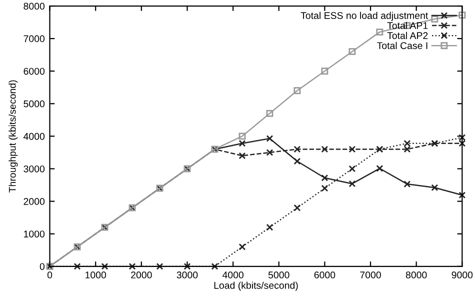 The width and height of the screenshot is (474, 301). What do you see at coordinates (370, 275) in the screenshot?
I see `x-tick-label: 7000` at bounding box center [370, 275].